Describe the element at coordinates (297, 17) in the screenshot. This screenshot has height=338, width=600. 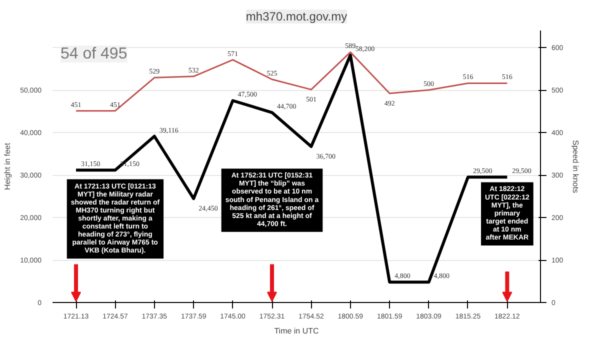
I see `text: mh370.mot.gov.my` at that location.